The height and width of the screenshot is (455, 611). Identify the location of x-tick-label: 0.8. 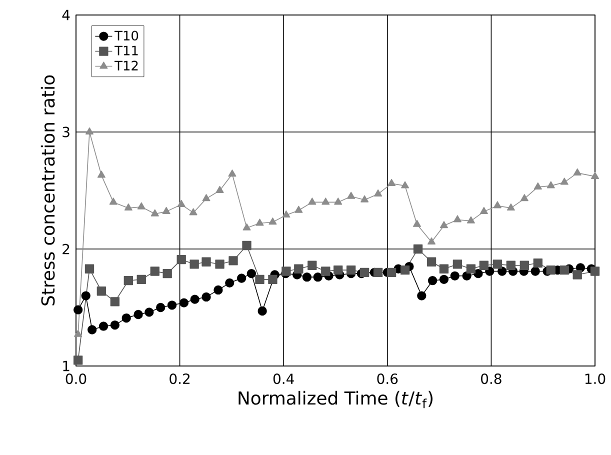
(491, 379).